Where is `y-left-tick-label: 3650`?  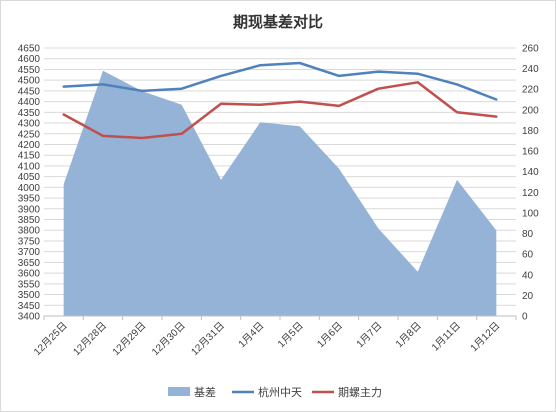 y-left-tick-label: 3650 is located at coordinates (29, 263).